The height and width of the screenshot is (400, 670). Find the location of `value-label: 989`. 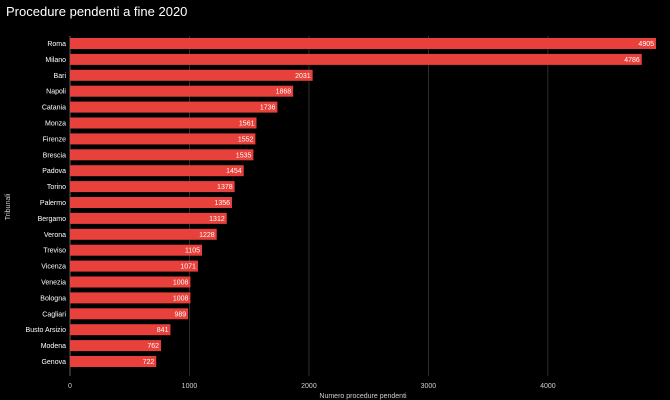

value-label: 989 is located at coordinates (180, 314).